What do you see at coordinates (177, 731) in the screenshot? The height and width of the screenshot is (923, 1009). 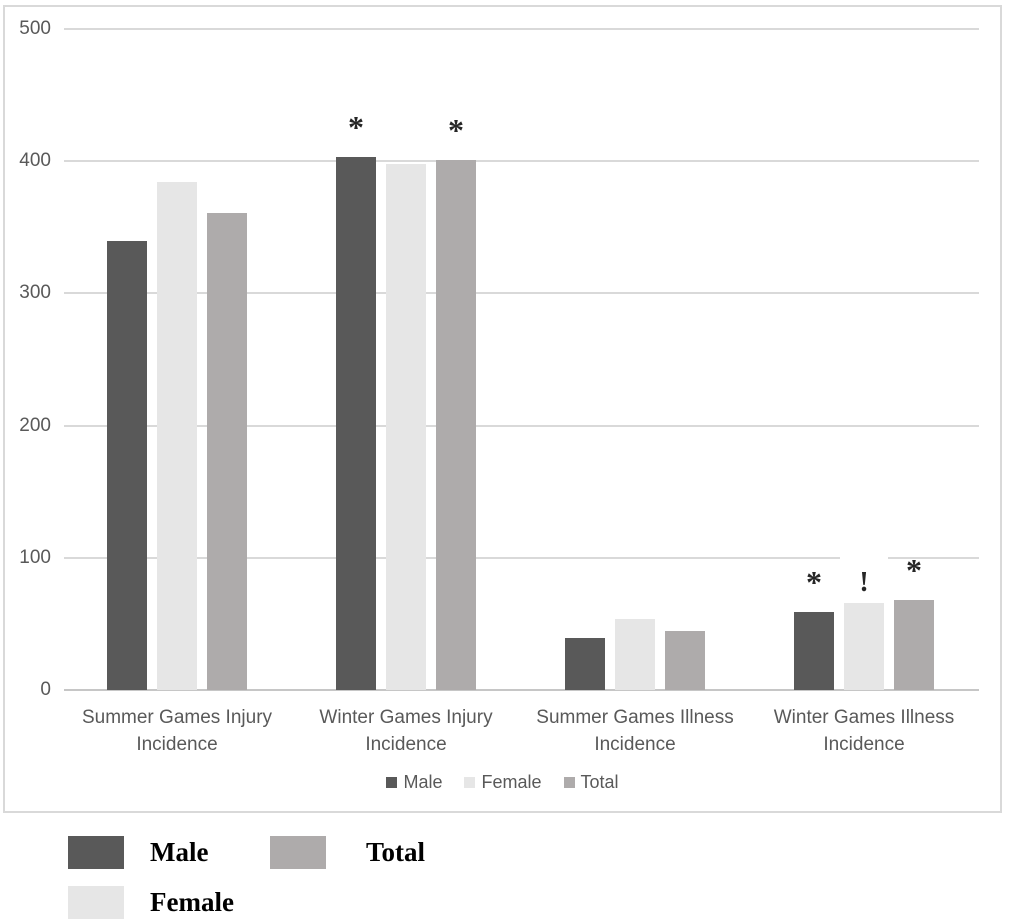 I see `category-label: Summer Games Injury Incidence` at bounding box center [177, 731].